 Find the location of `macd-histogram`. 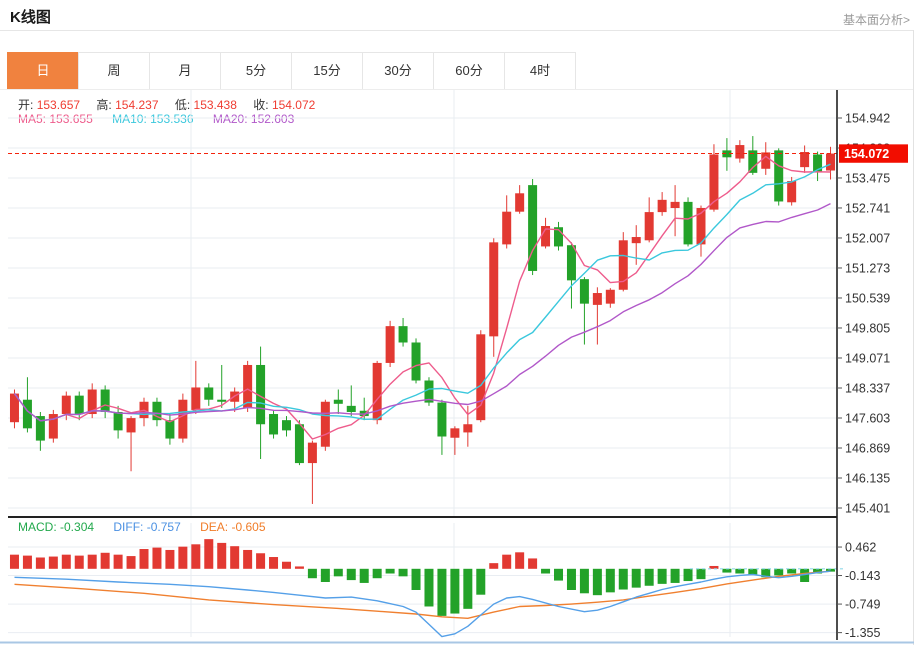

macd-histogram is located at coordinates (422, 577).